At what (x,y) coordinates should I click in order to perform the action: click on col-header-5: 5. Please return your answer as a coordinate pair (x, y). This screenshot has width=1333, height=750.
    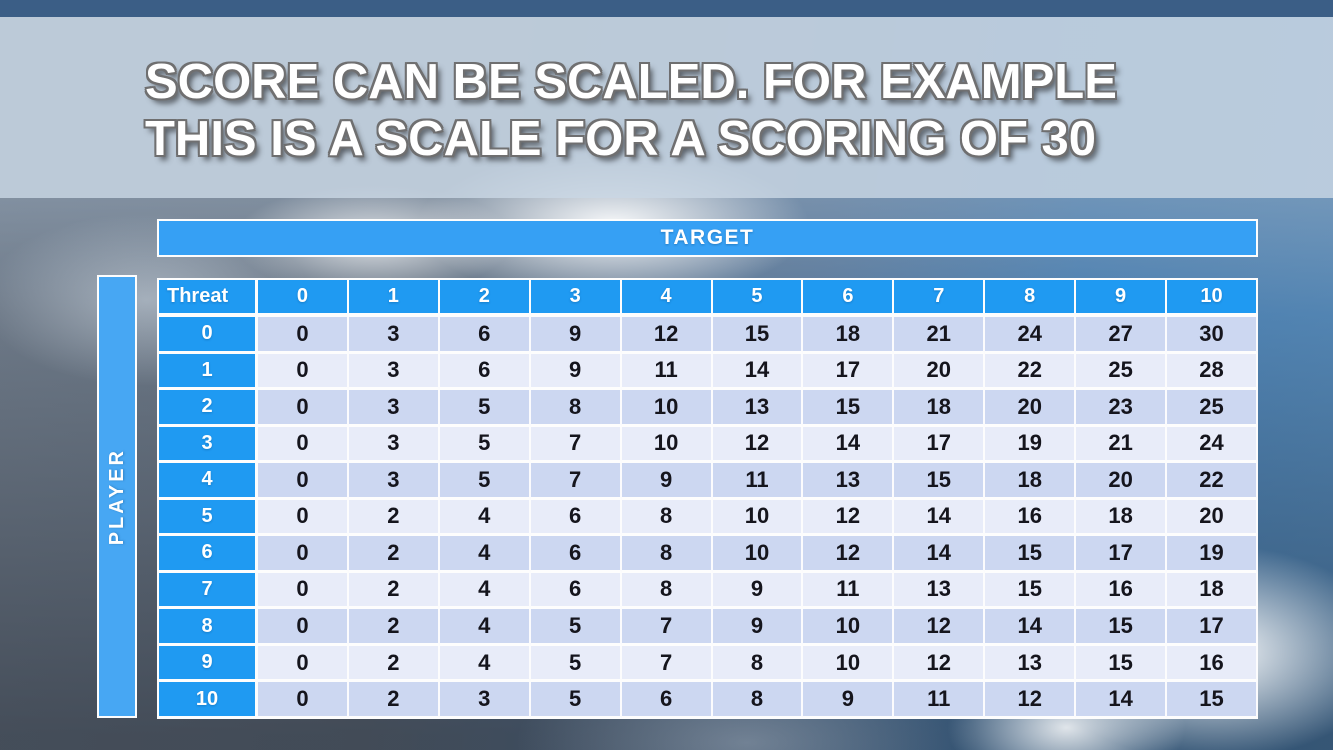
    Looking at the image, I should click on (758, 297).